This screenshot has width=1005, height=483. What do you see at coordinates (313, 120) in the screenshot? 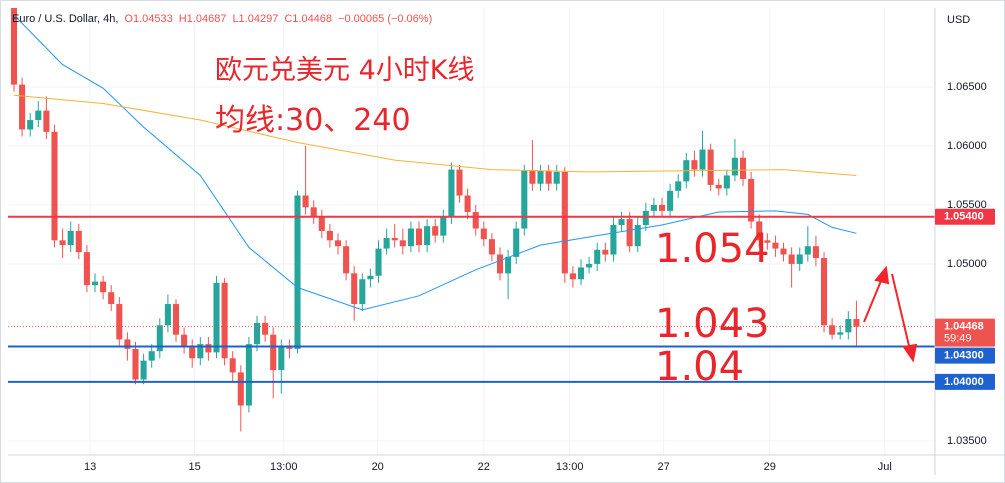
I see `annotation: 均线:30、240` at bounding box center [313, 120].